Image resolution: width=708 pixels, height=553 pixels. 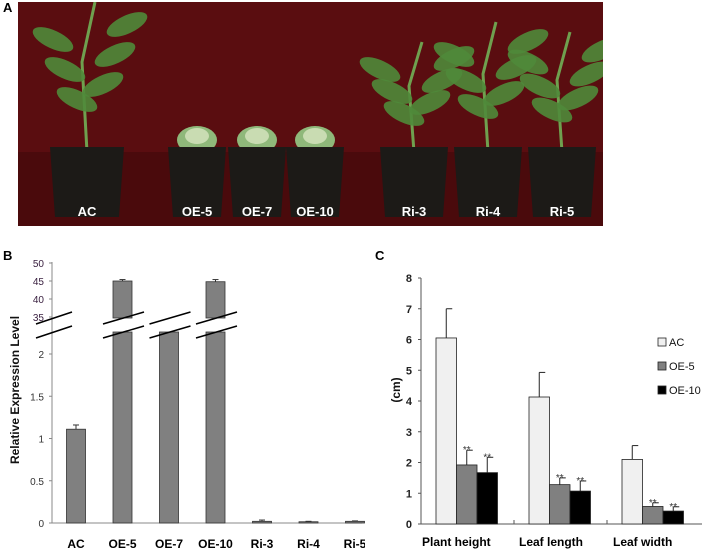 What do you see at coordinates (39, 300) in the screenshot?
I see `y-tick-label: 40` at bounding box center [39, 300].